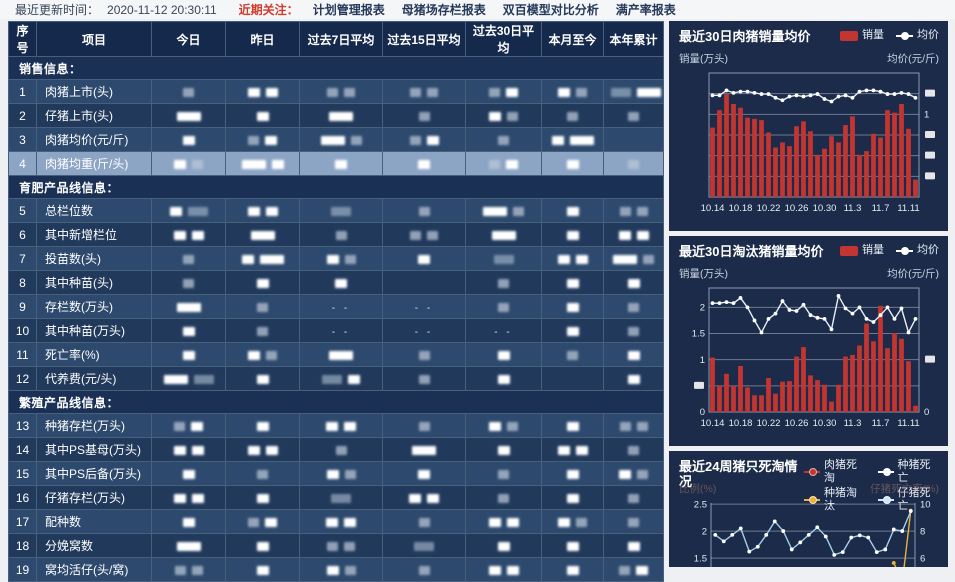  I want to click on menu-item-3: 双百模型对比分析, so click(550, 10).